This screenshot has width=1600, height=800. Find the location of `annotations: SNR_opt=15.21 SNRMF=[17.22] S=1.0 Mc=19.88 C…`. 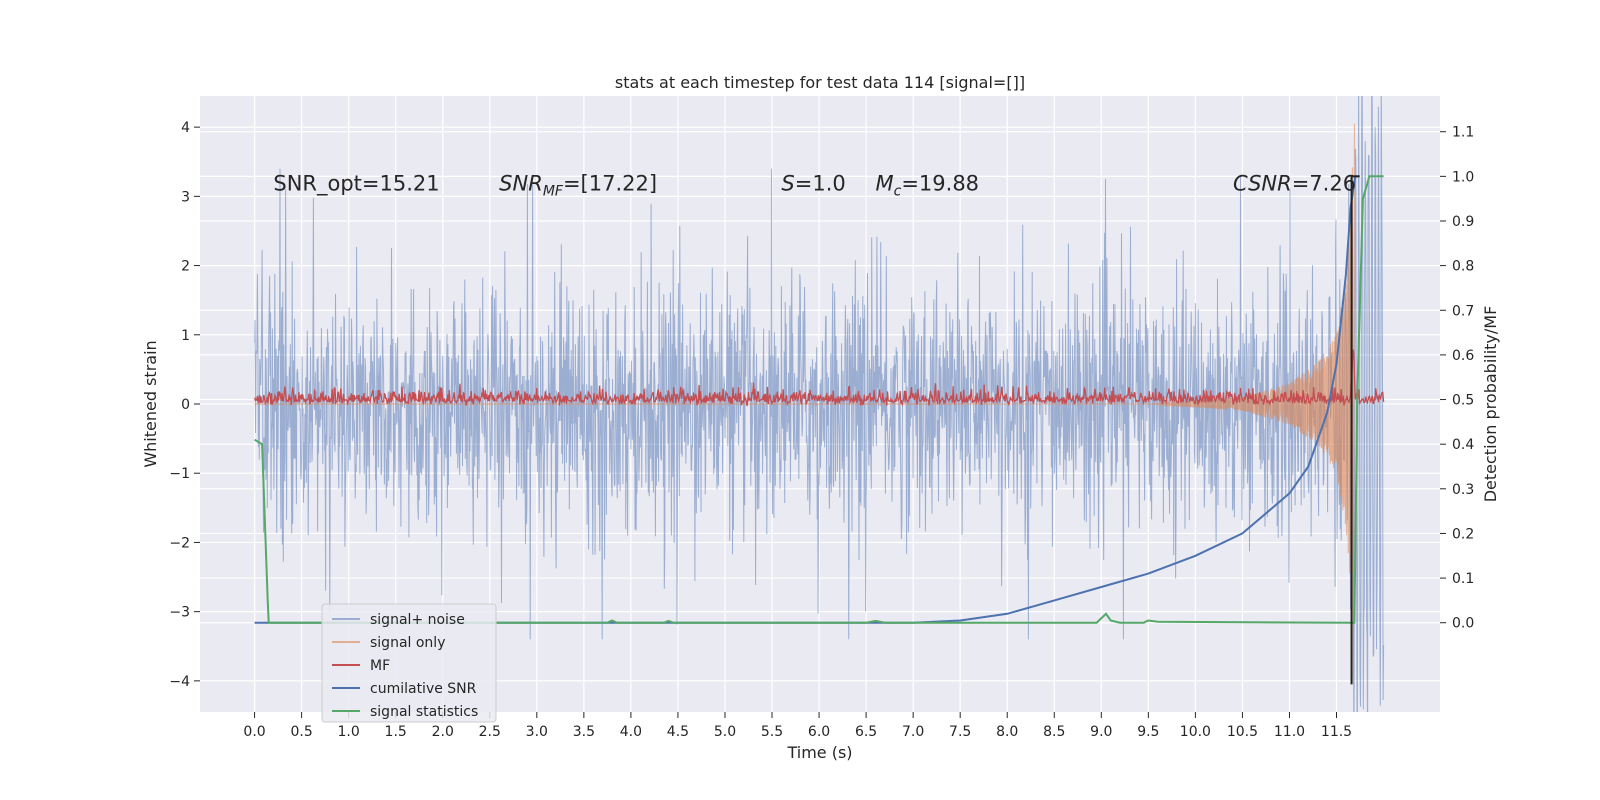

annotations: SNR_opt=15.21 SNRMF=[17.22] S=1.0 Mc=19.88 C… is located at coordinates (814, 186).